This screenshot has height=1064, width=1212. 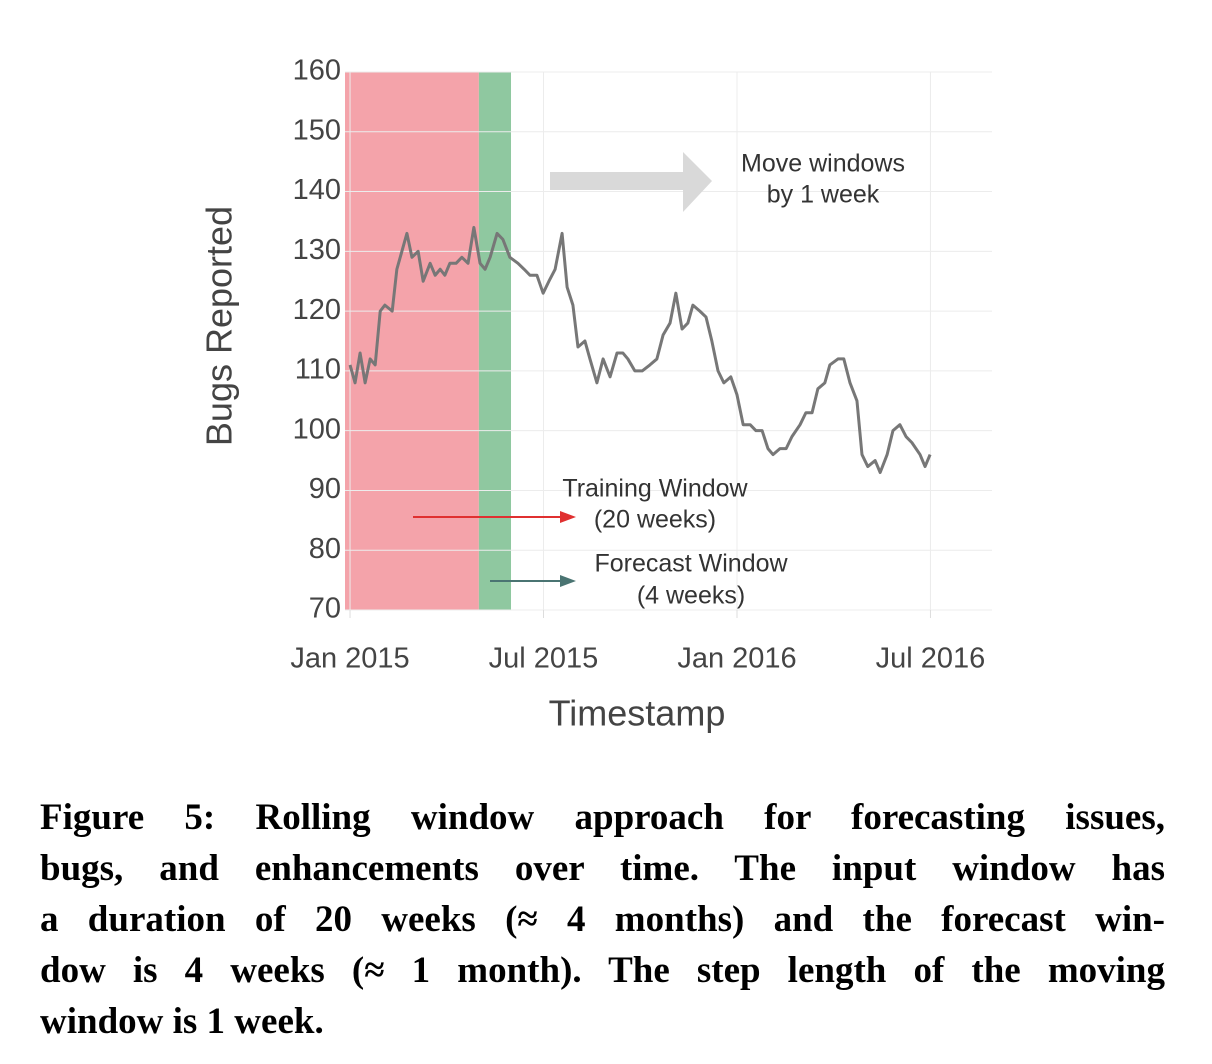 What do you see at coordinates (349, 659) in the screenshot?
I see `x-tick-label: Jan 2015` at bounding box center [349, 659].